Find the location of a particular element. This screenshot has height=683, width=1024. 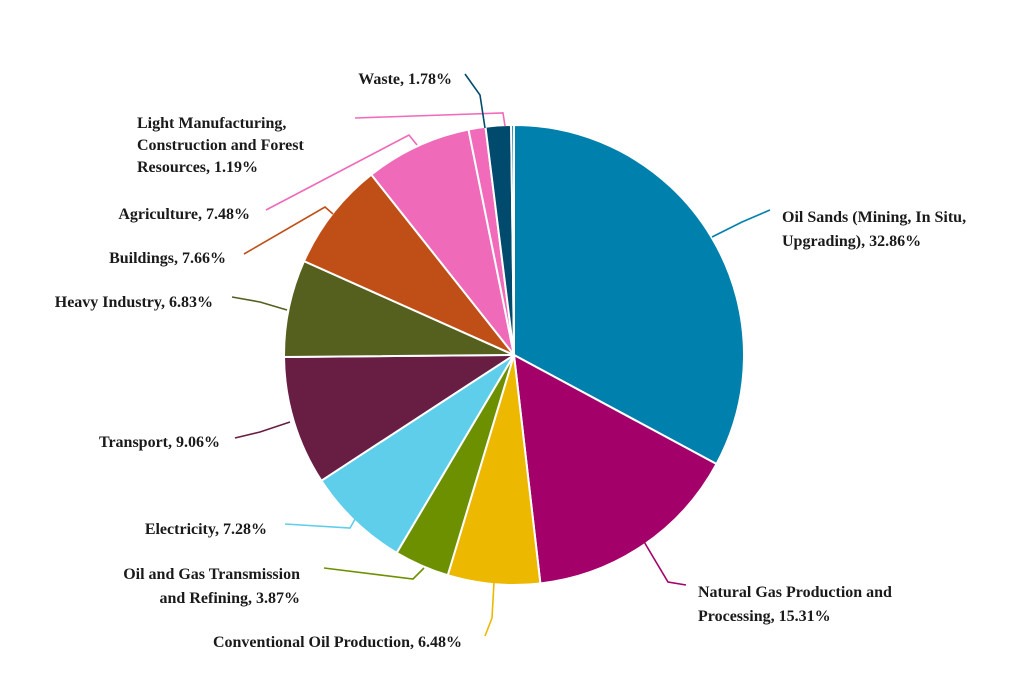

slice-label: Upgrading), 32.86% is located at coordinates (851, 241).